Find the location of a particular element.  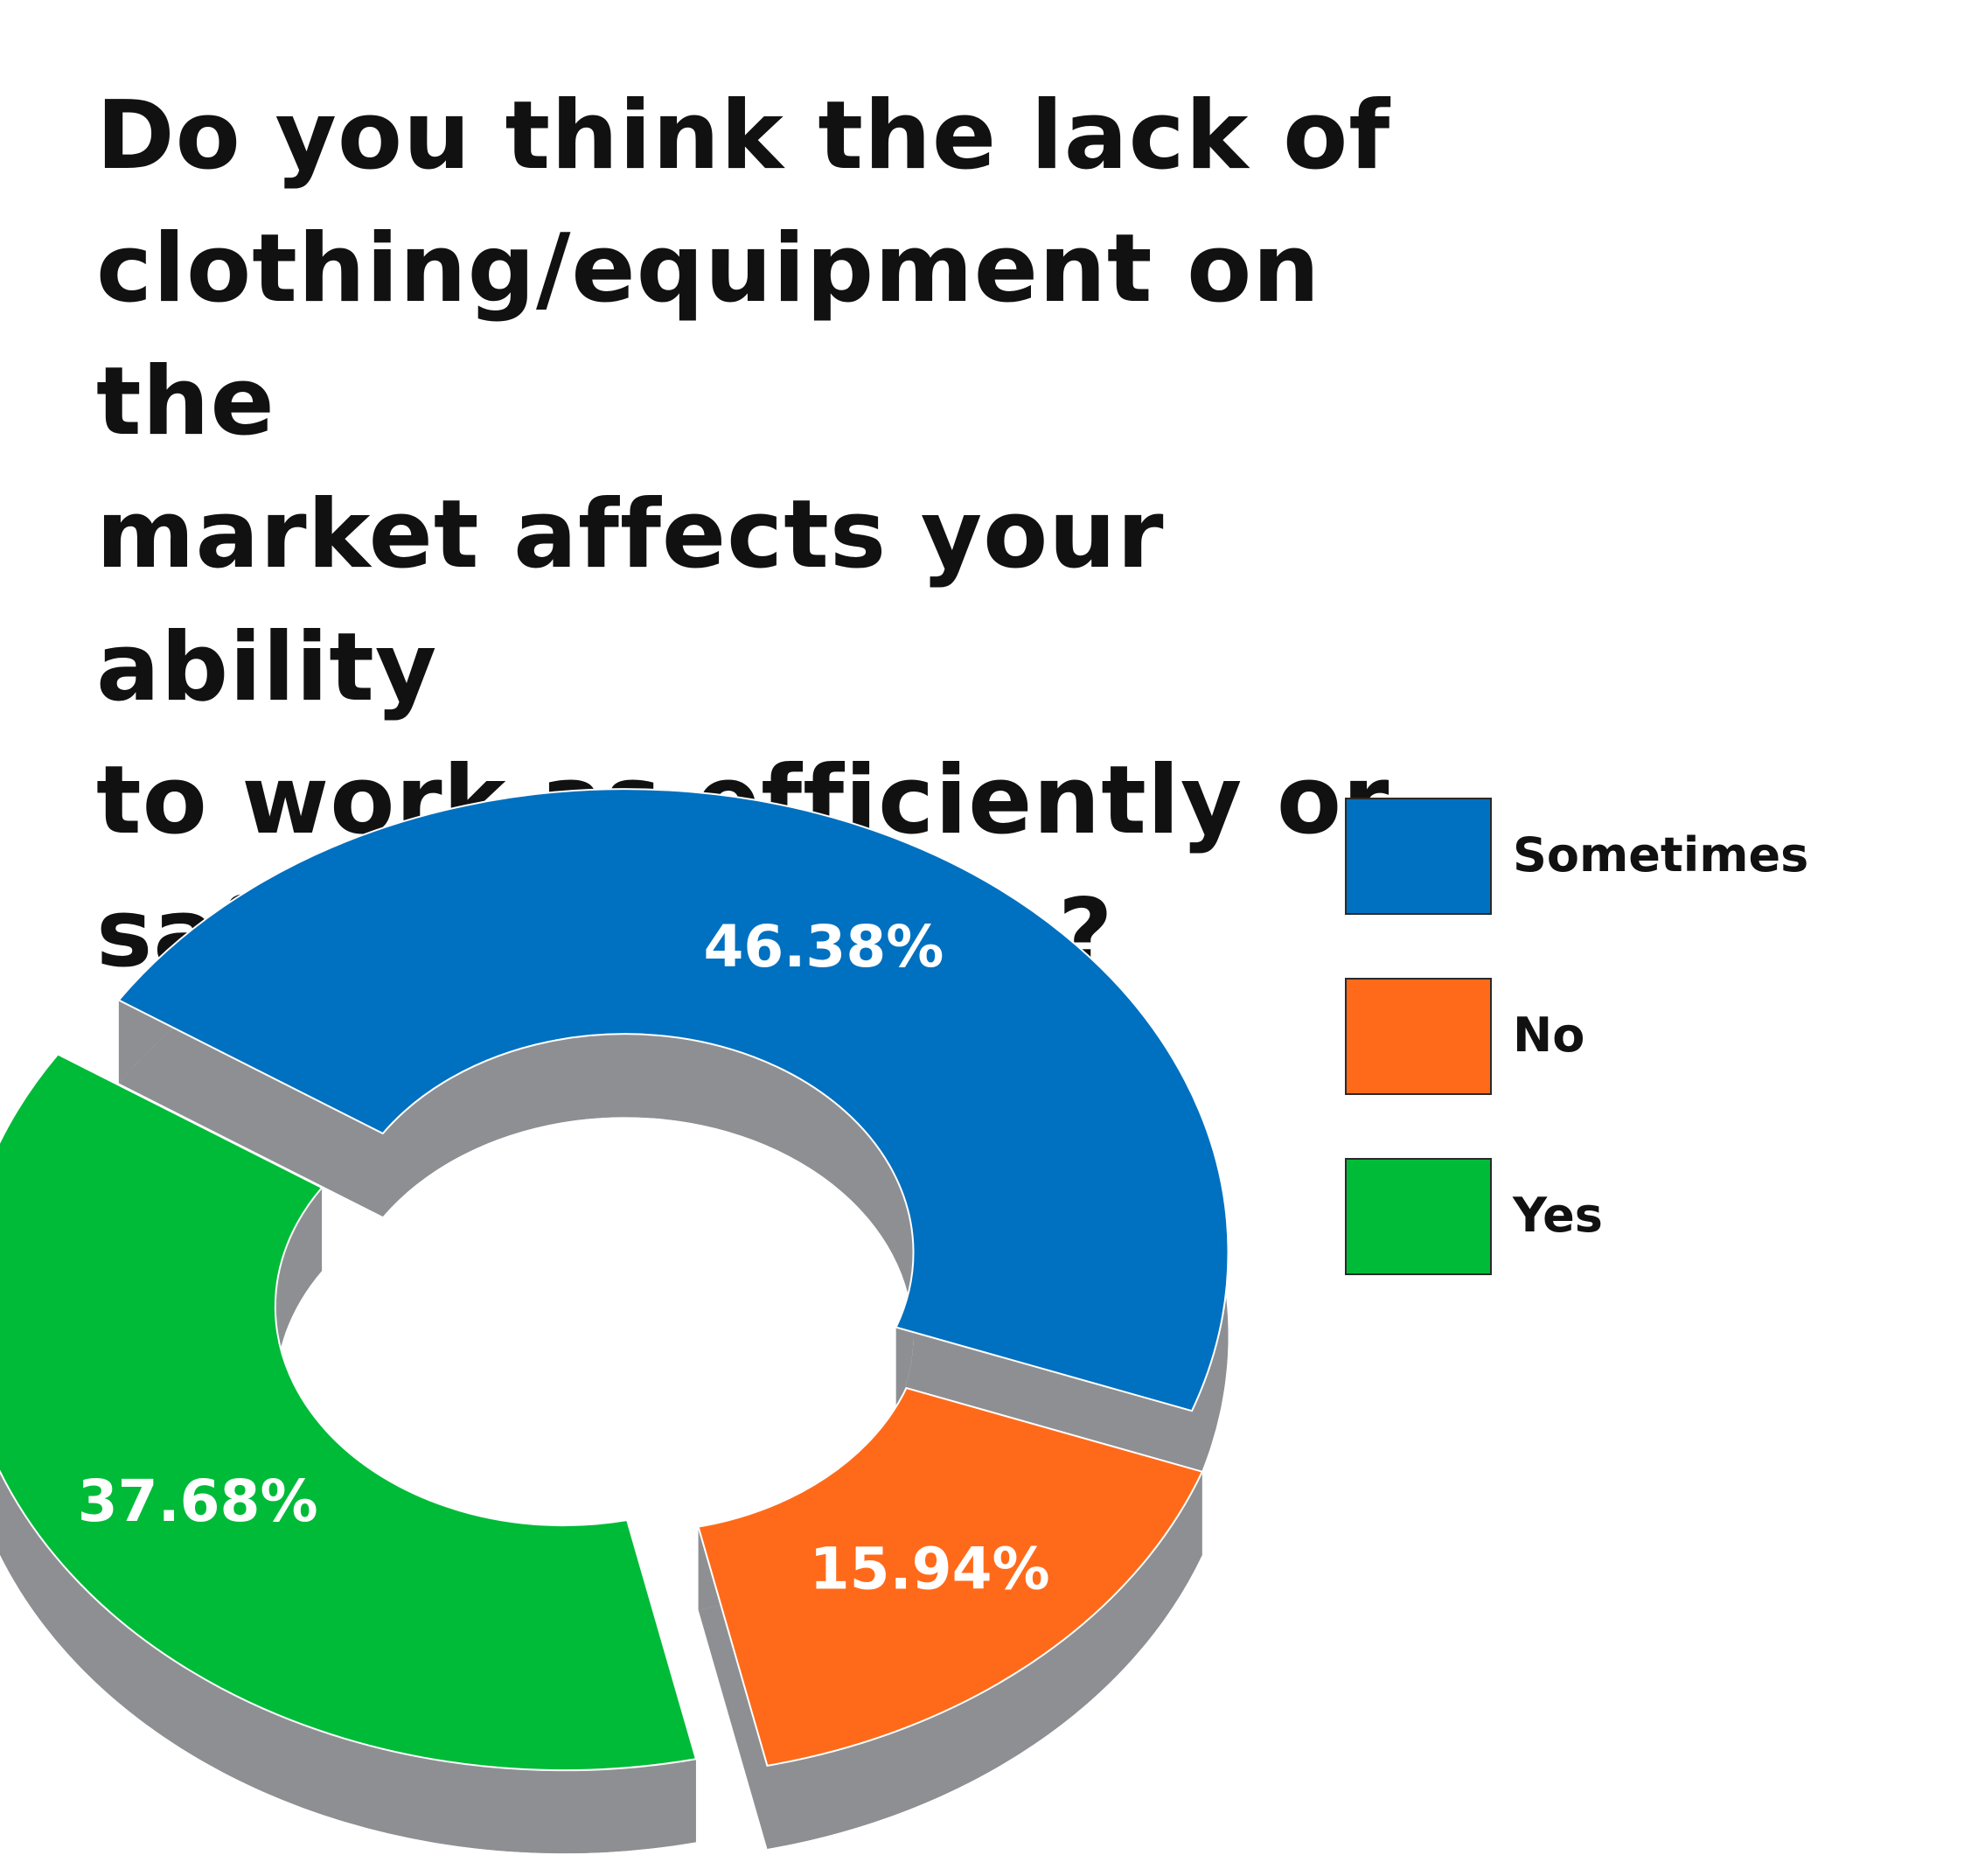

slice-label-no: 15.94% is located at coordinates (930, 1569).